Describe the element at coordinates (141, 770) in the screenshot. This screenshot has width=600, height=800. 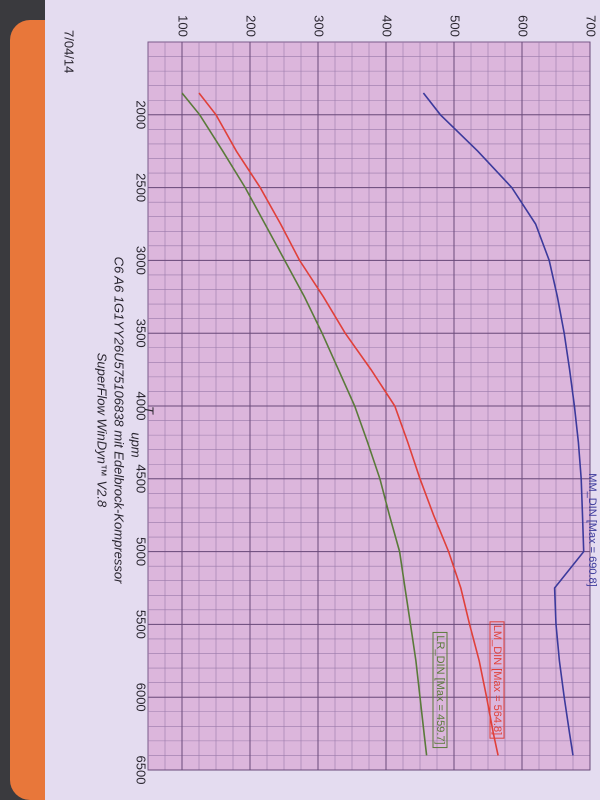
I see `x-tick-label: 6500` at that location.